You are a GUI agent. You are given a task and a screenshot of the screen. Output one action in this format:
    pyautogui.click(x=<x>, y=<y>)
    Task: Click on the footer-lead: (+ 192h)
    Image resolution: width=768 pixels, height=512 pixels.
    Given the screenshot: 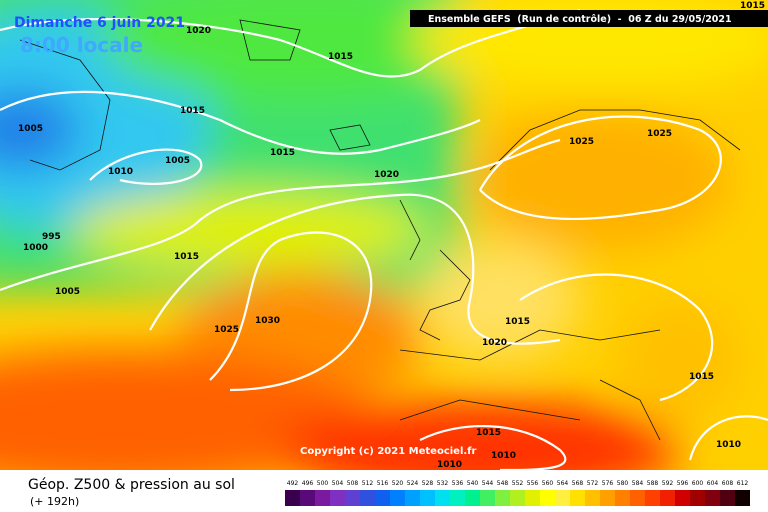 What is the action you would take?
    pyautogui.click(x=54, y=501)
    